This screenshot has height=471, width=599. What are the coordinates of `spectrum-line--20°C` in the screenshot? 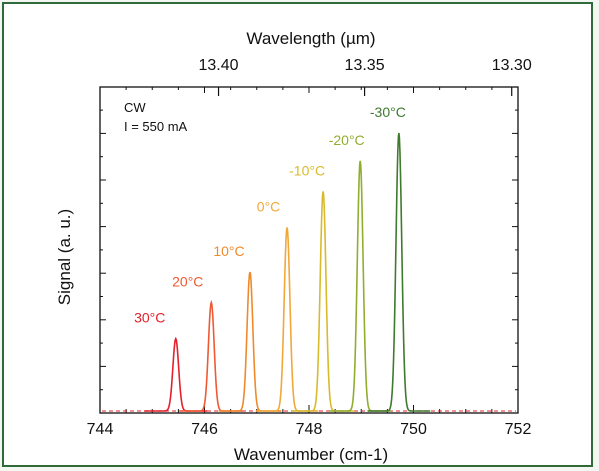 It's located at (360, 286).